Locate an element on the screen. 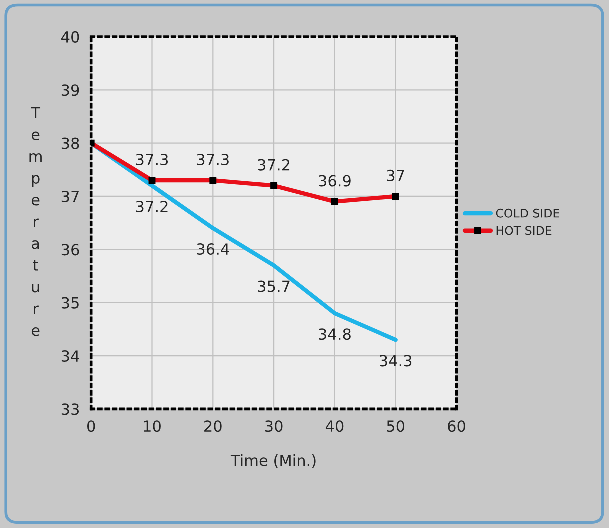 This screenshot has height=528, width=609. x-tick-label: 10 is located at coordinates (152, 426).